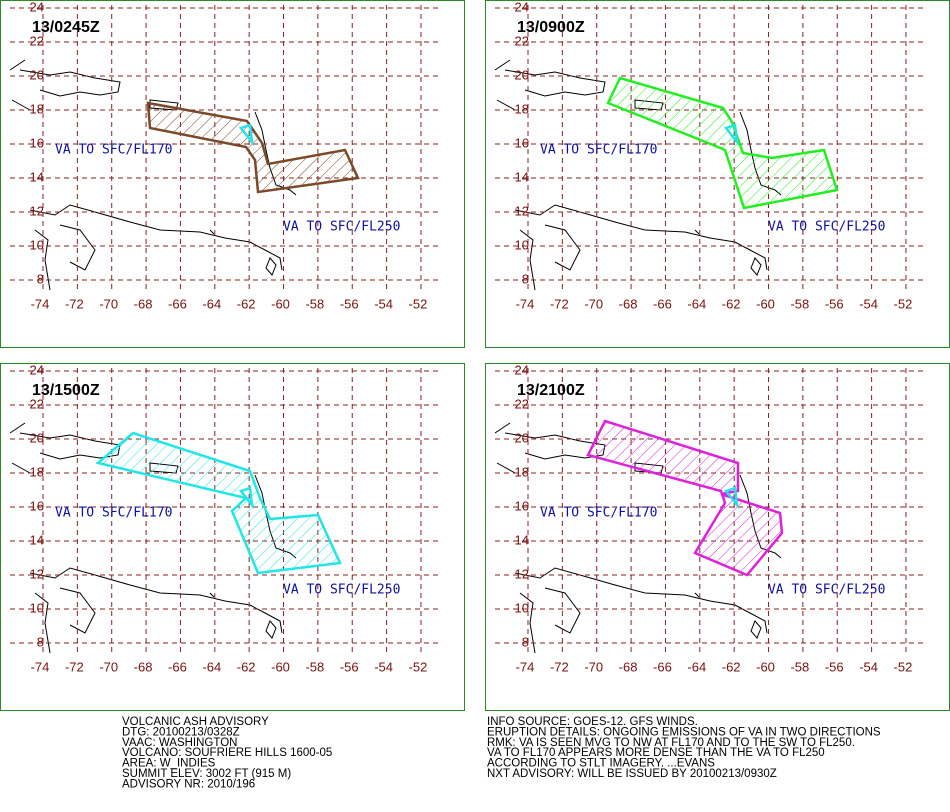  Describe the element at coordinates (188, 784) in the screenshot. I see `advisory-line: ADVISORY NR: 2010/196` at that location.